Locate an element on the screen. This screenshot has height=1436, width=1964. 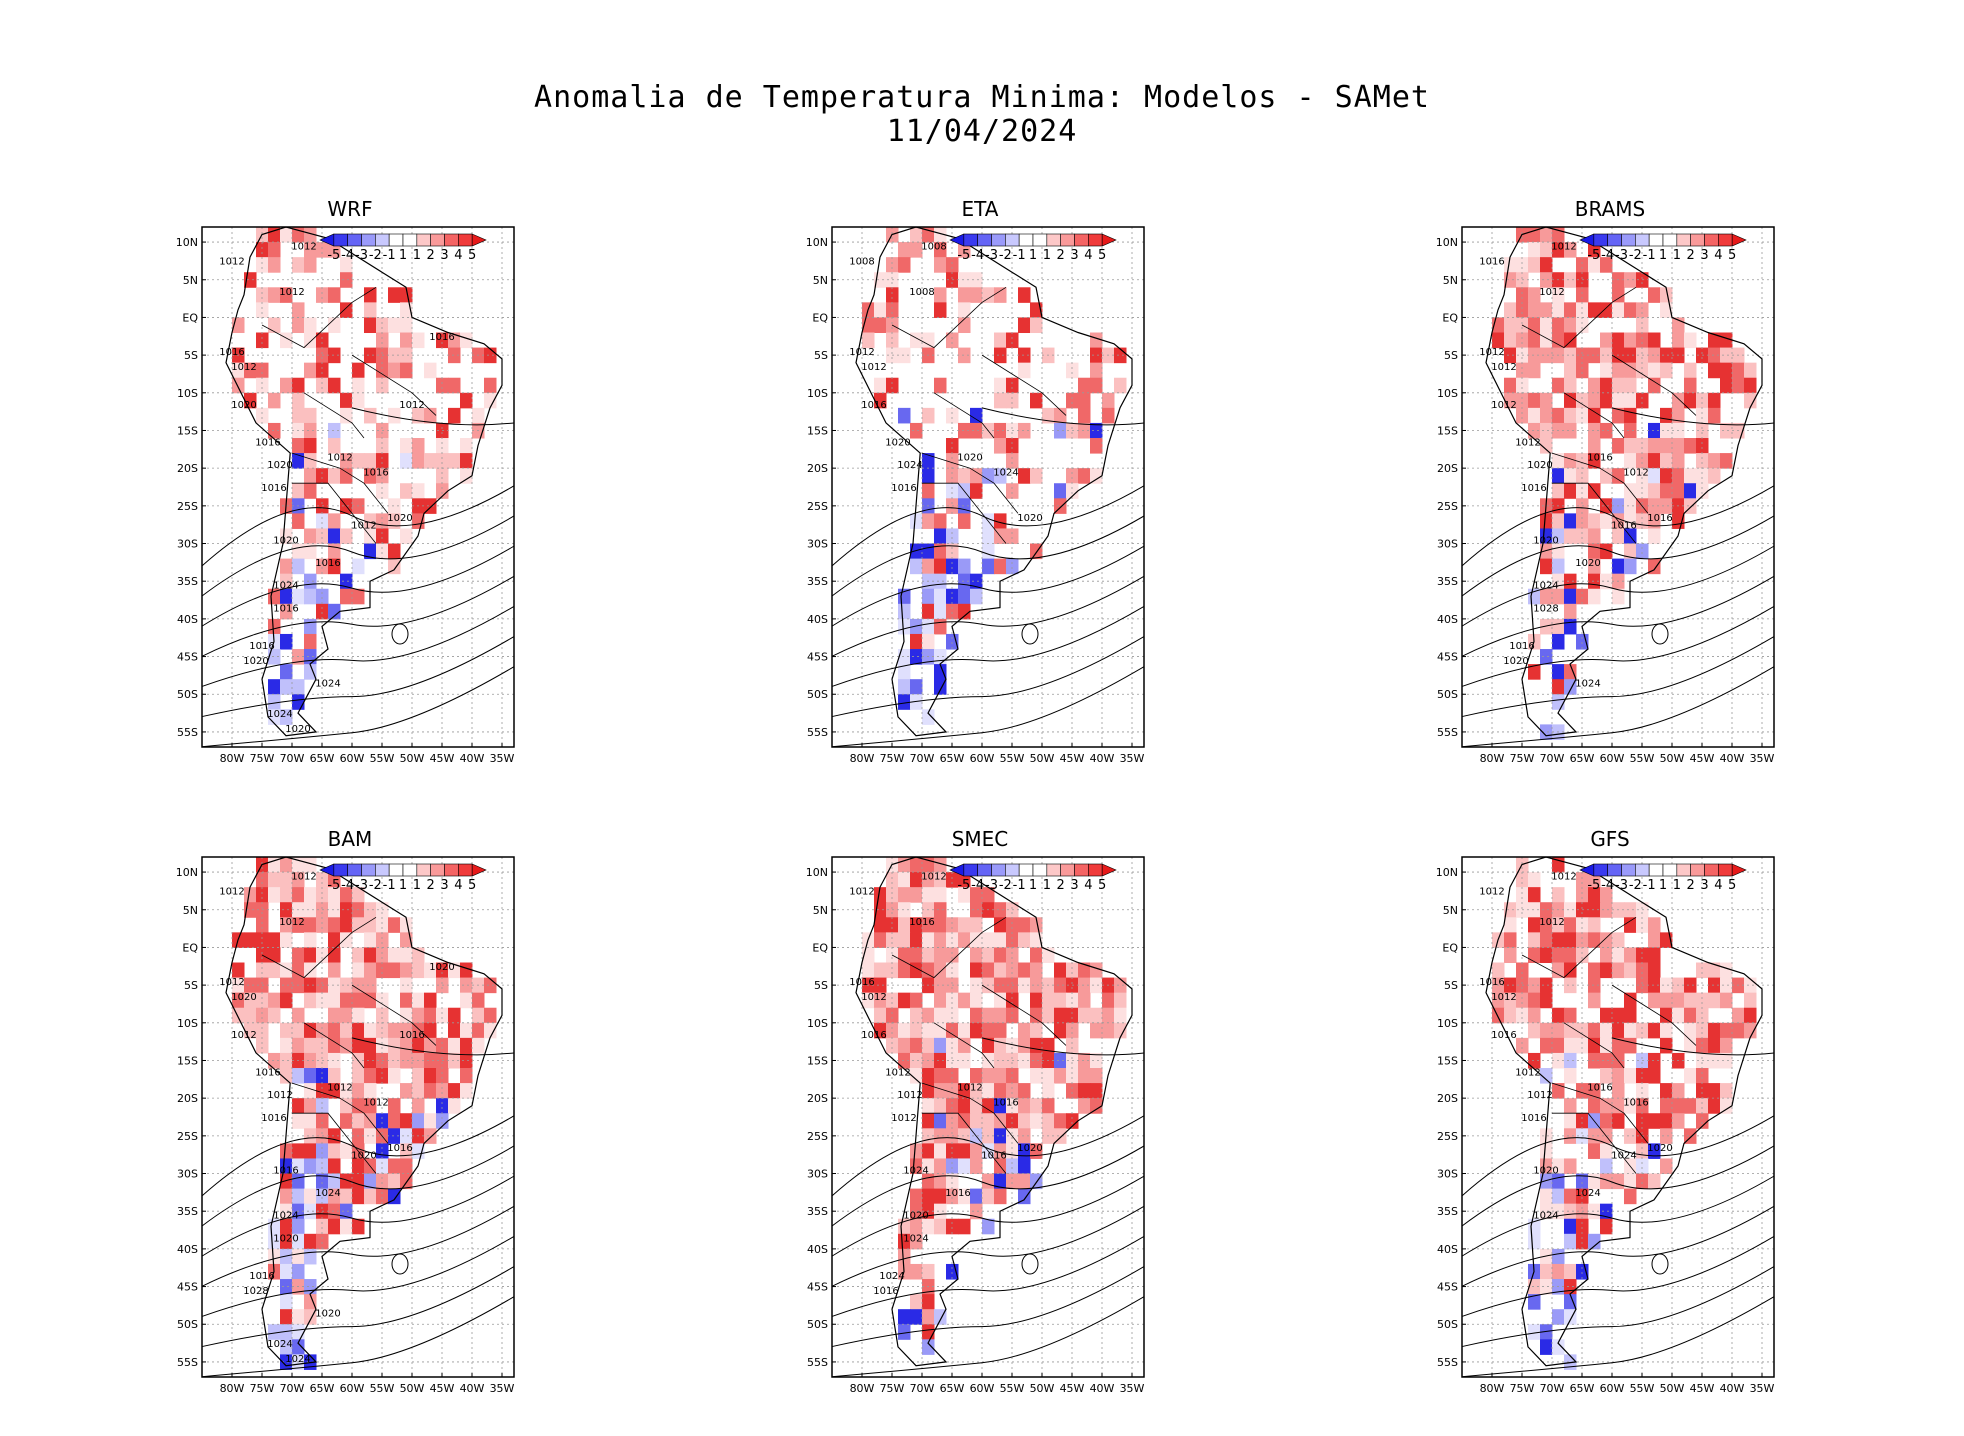
lon-tick-label: 80W is located at coordinates (1492, 1388).